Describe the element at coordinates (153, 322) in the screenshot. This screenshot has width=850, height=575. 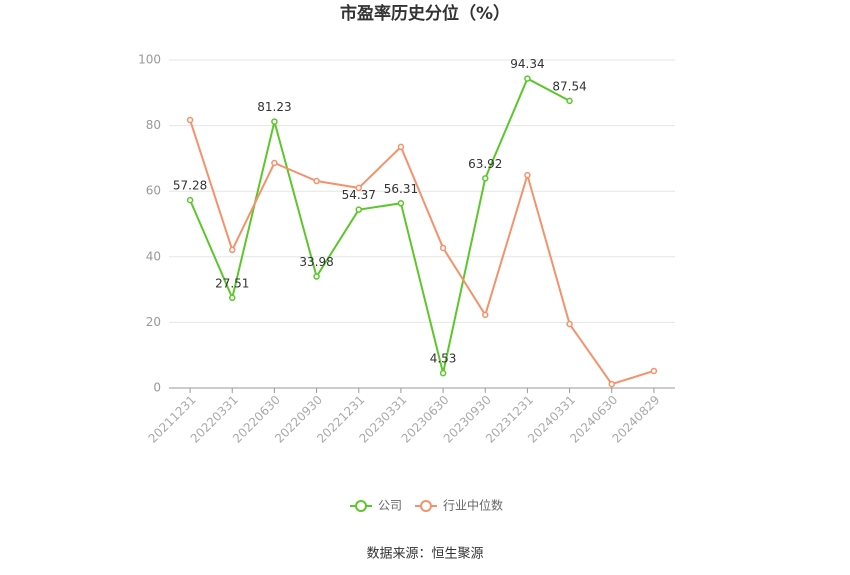
I see `y-tick-label: 20` at that location.